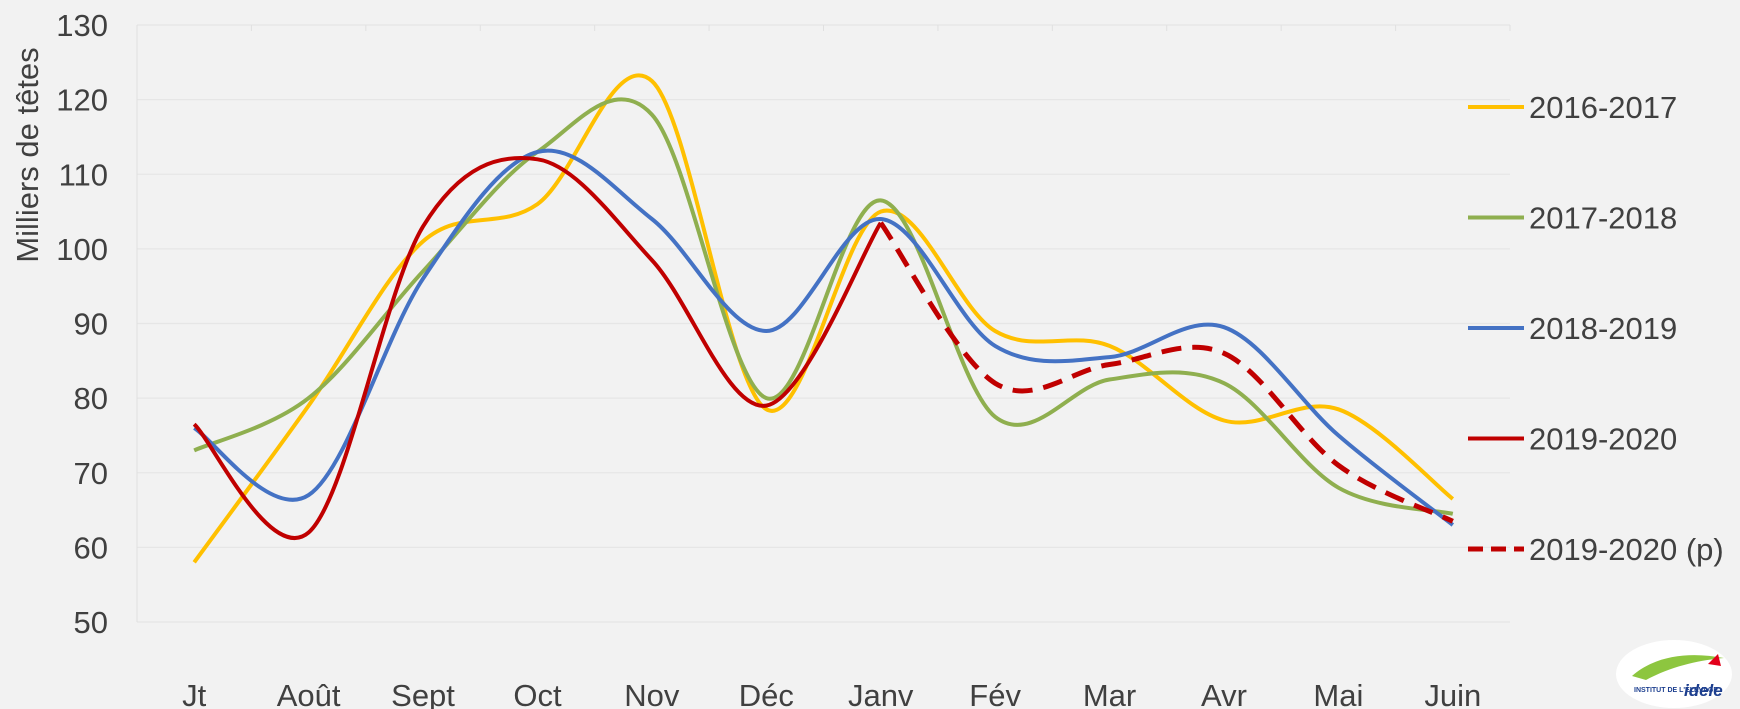 The width and height of the screenshot is (1740, 709). Describe the element at coordinates (1603, 328) in the screenshot. I see `legend-label: 2018-2019` at that location.